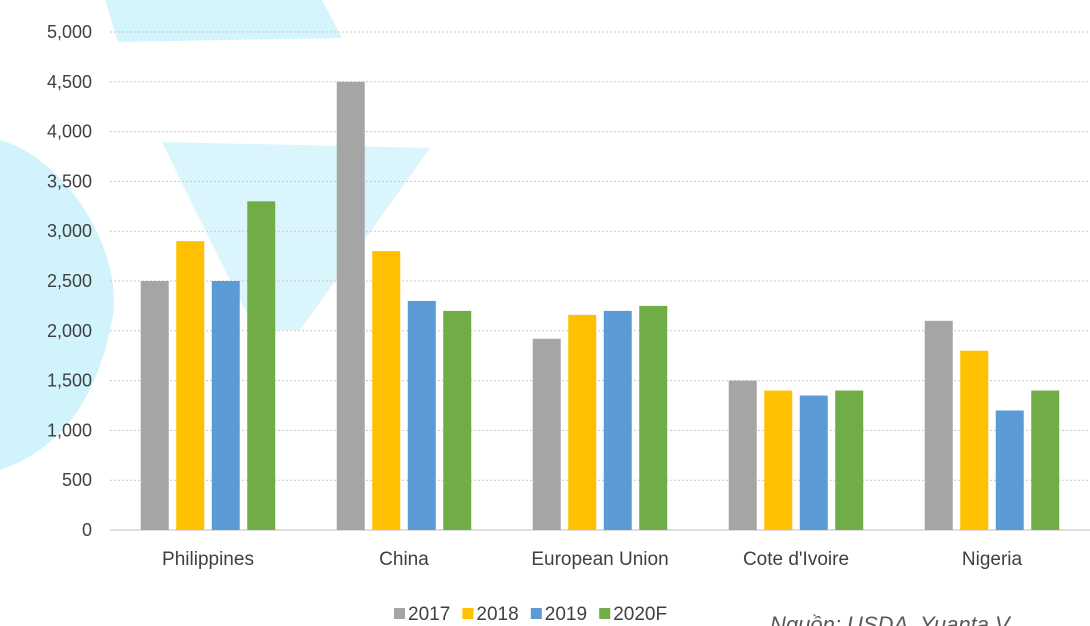 This screenshot has width=1090, height=626. I want to click on legend-label: 2017, so click(429, 614).